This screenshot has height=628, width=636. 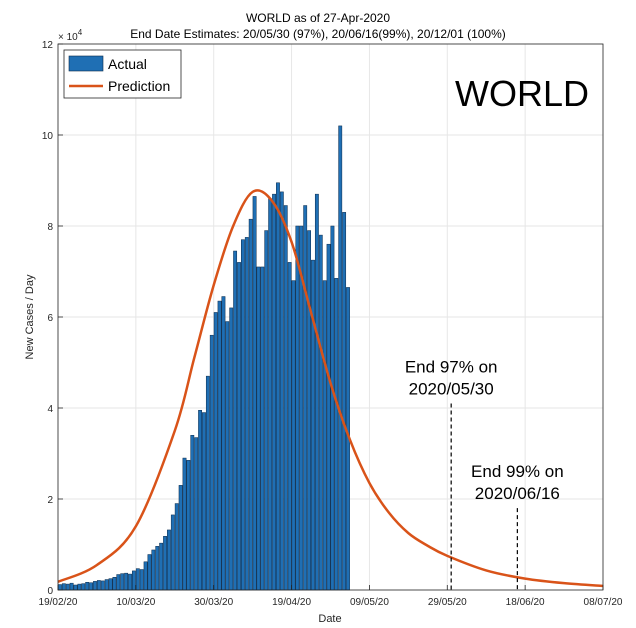 I want to click on annotations: End 97% on 2020/05/30 End 99% on 2020/06/16, so click(x=484, y=473).